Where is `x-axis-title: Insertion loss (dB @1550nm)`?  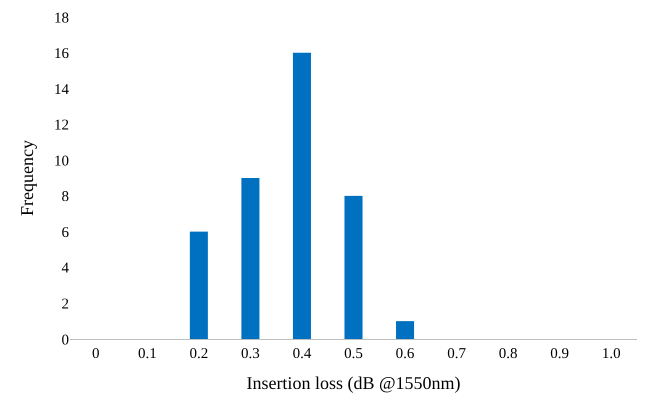 x-axis-title: Insertion loss (dB @1550nm) is located at coordinates (353, 383).